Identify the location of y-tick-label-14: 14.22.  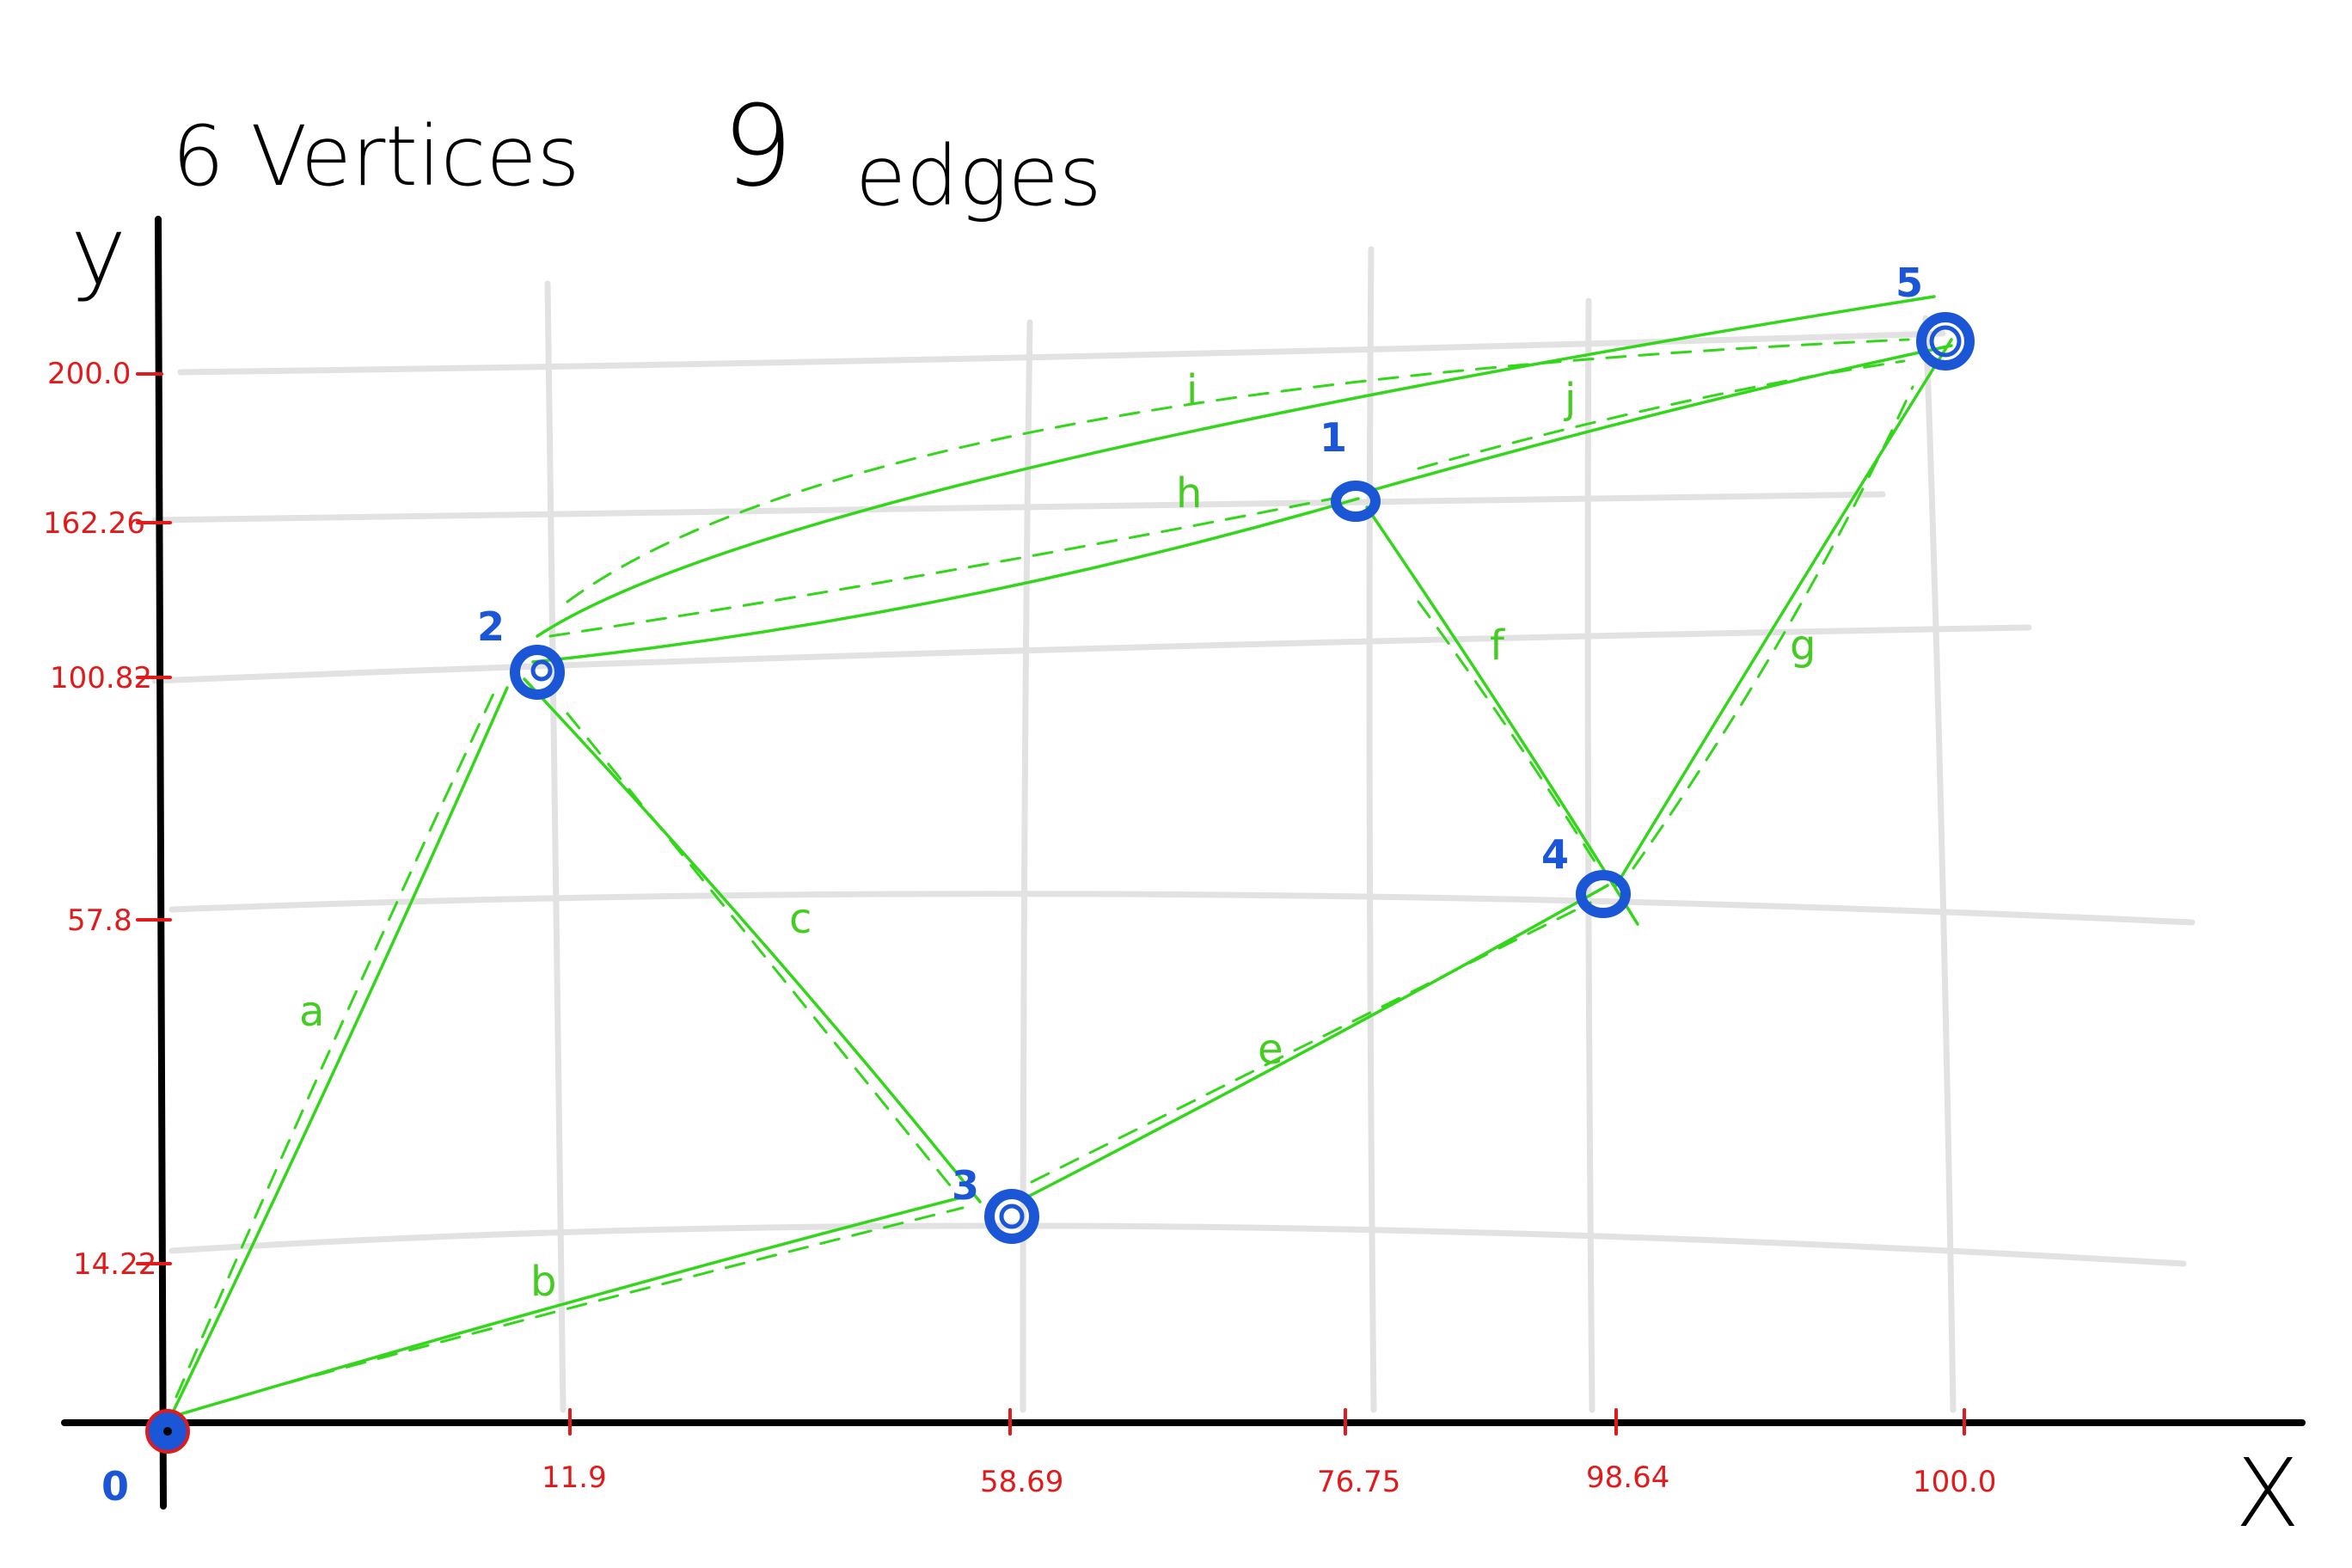
(114, 1264).